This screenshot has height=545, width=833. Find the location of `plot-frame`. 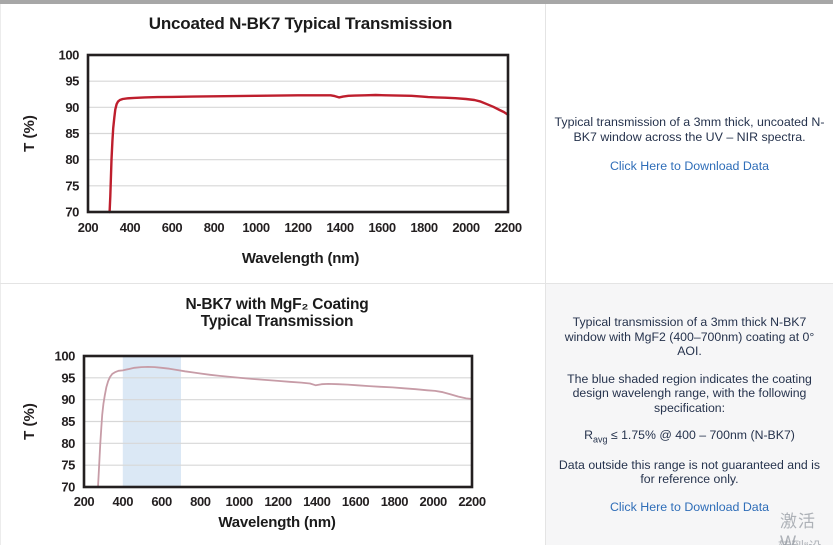

plot-frame is located at coordinates (278, 421).